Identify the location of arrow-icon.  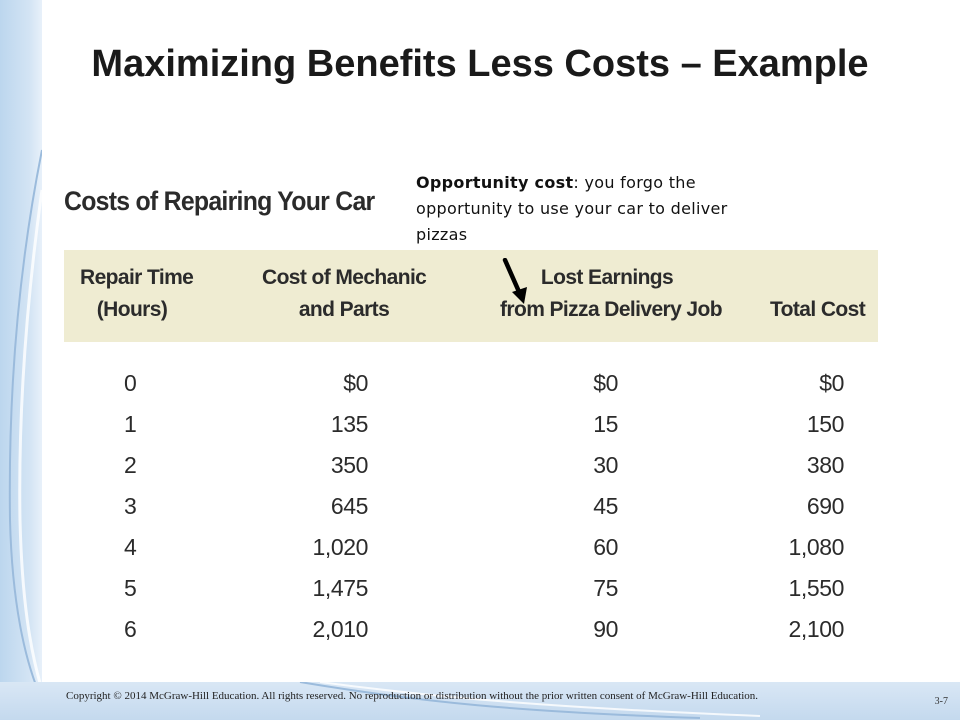
(515, 284).